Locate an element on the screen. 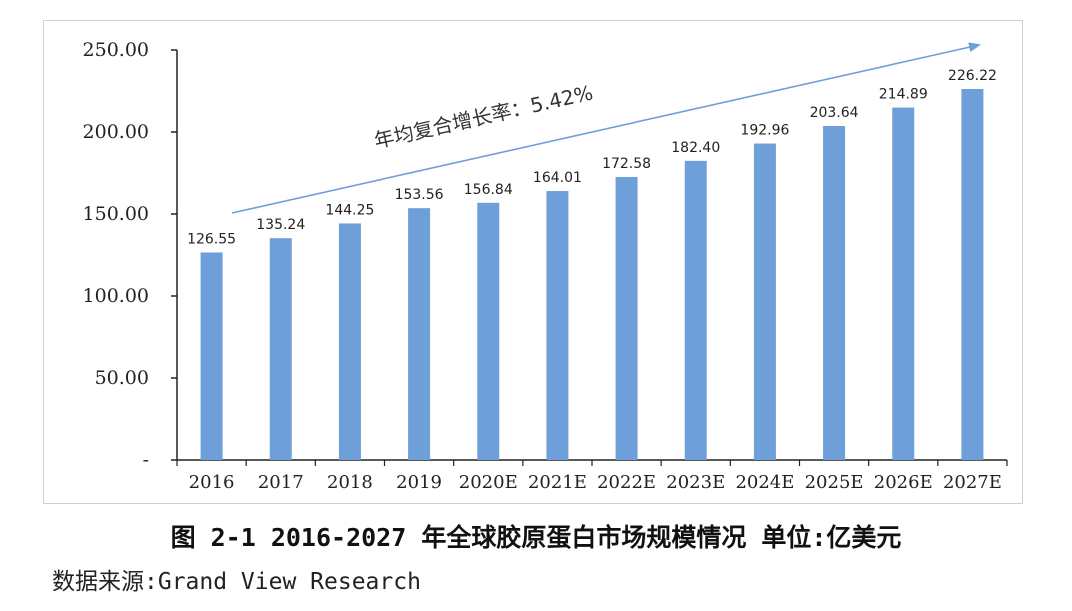  y-tick-label: 50.00 is located at coordinates (122, 378).